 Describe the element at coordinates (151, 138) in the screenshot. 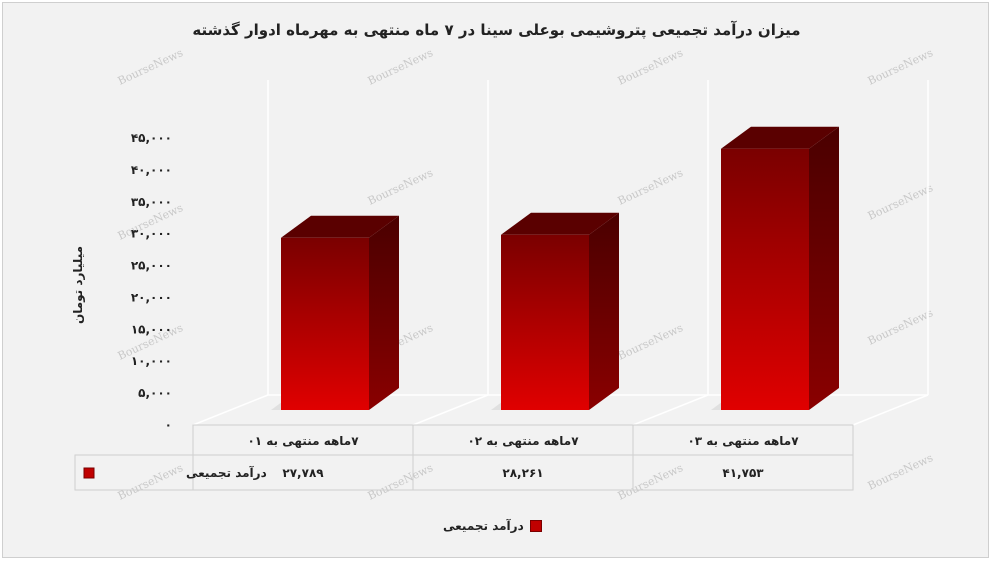

I see `y-tick-label: ۴۵,۰۰۰` at that location.